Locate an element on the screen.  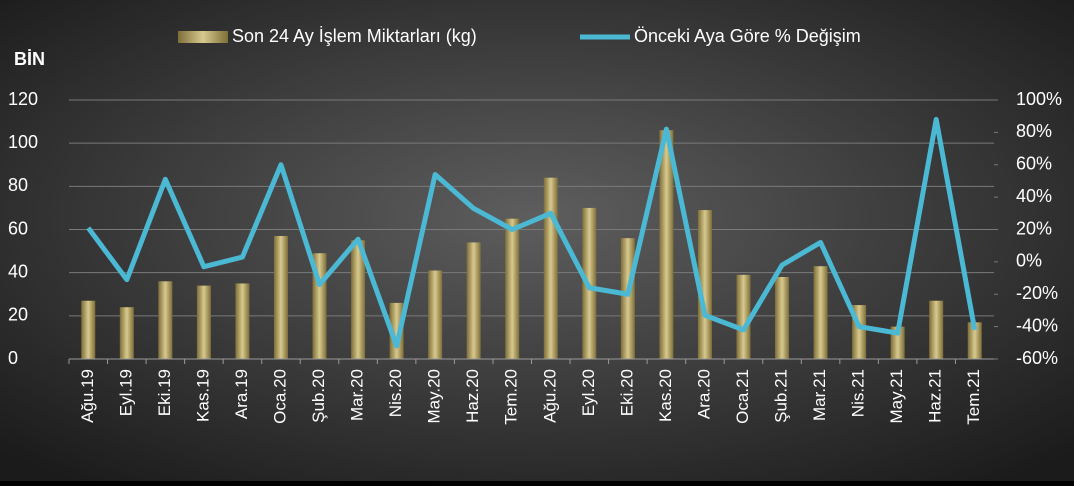
unit-label: BİN is located at coordinates (29, 59).